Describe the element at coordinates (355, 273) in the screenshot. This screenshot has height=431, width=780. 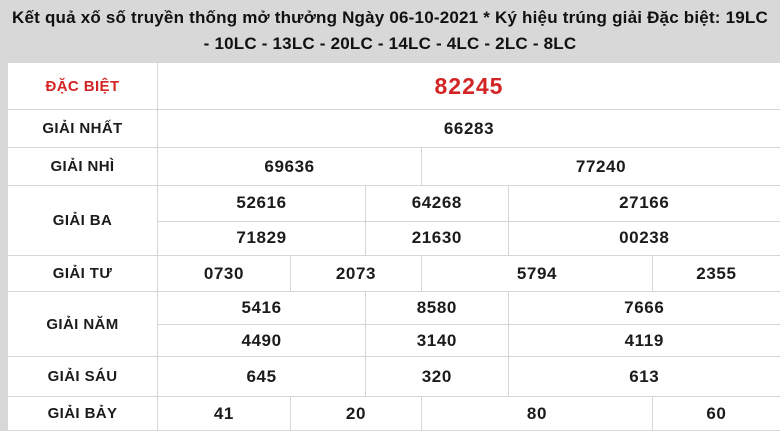
I see `prize-number: 2073` at that location.